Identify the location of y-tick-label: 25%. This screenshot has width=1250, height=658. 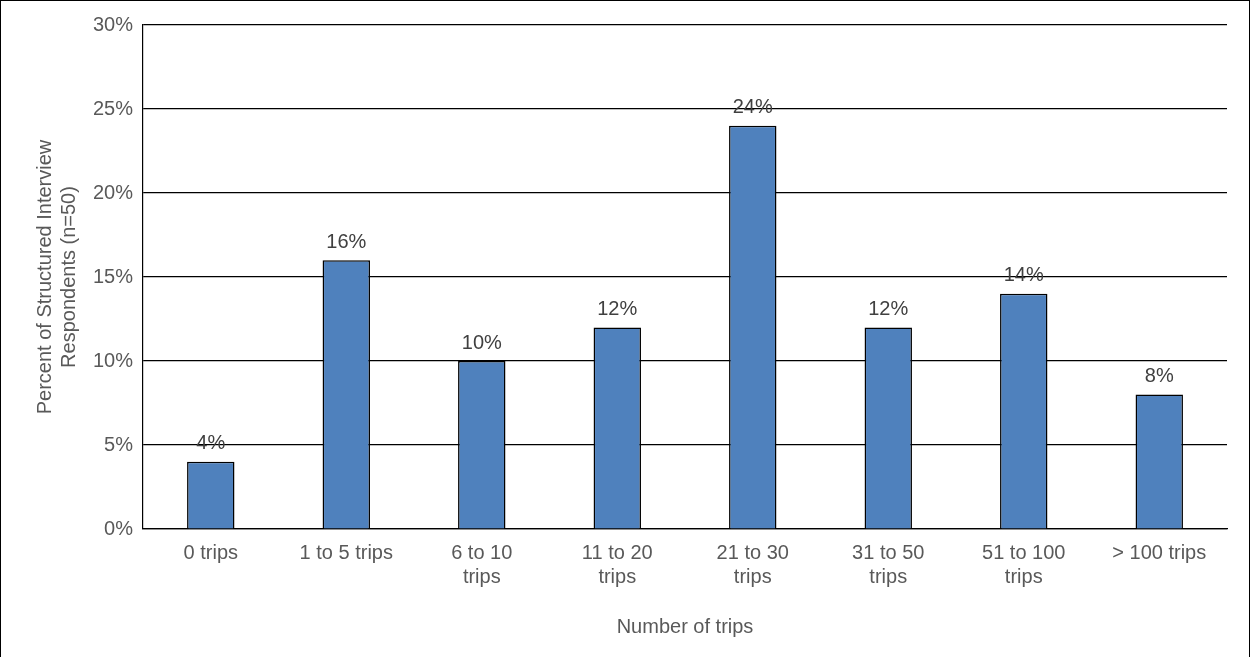
(113, 107).